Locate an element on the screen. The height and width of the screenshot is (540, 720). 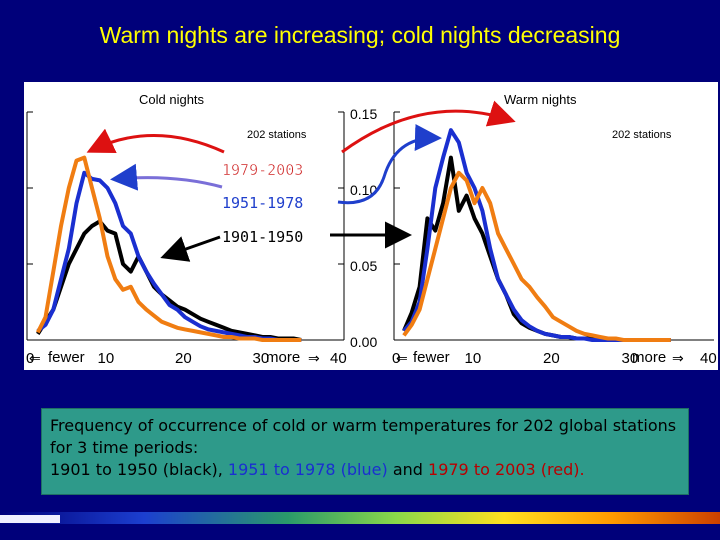
period-label-1979-2003: 1979-2003 is located at coordinates (262, 170).